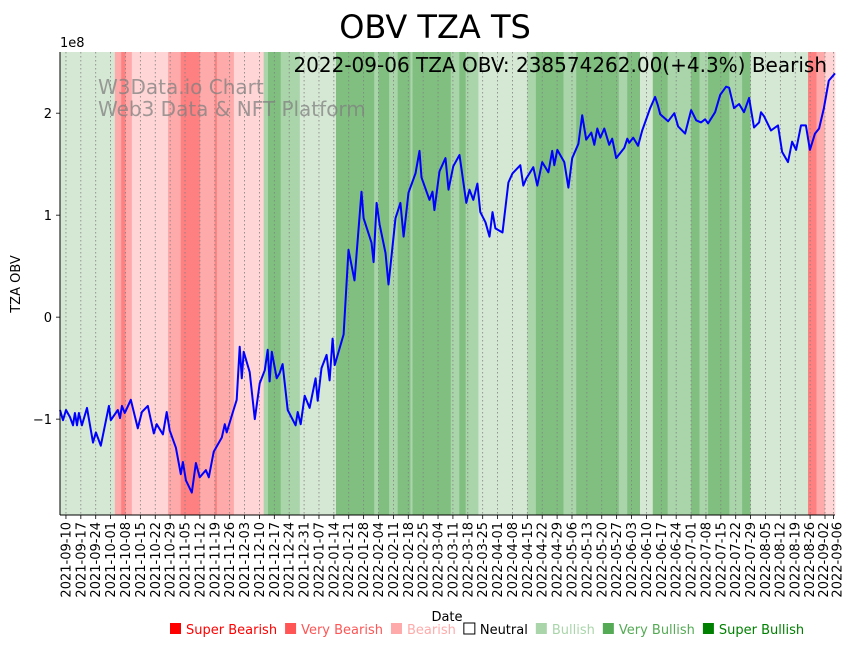 This screenshot has width=854, height=650. What do you see at coordinates (48, 114) in the screenshot?
I see `y-tick-label: 2` at bounding box center [48, 114].